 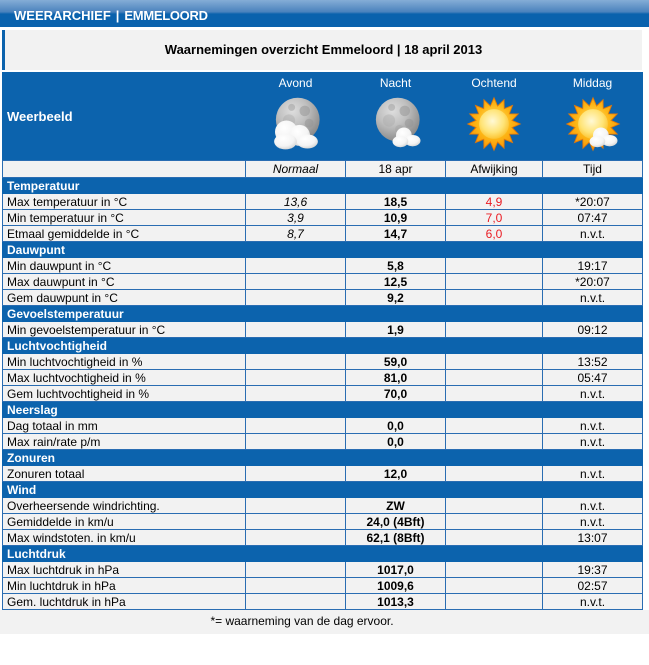 What do you see at coordinates (592, 377) in the screenshot?
I see `time-value: 05:47` at bounding box center [592, 377].